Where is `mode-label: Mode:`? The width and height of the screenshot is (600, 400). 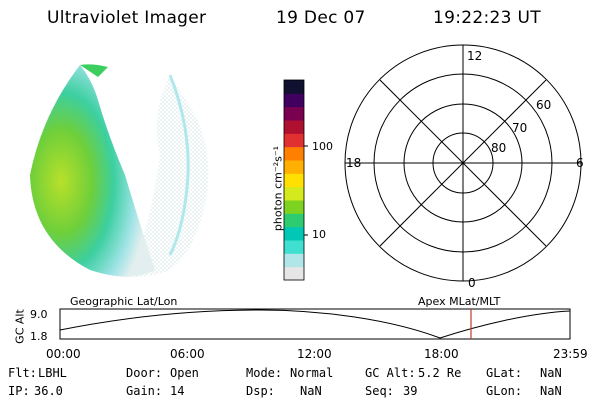
mode-label: Mode: is located at coordinates (264, 373).